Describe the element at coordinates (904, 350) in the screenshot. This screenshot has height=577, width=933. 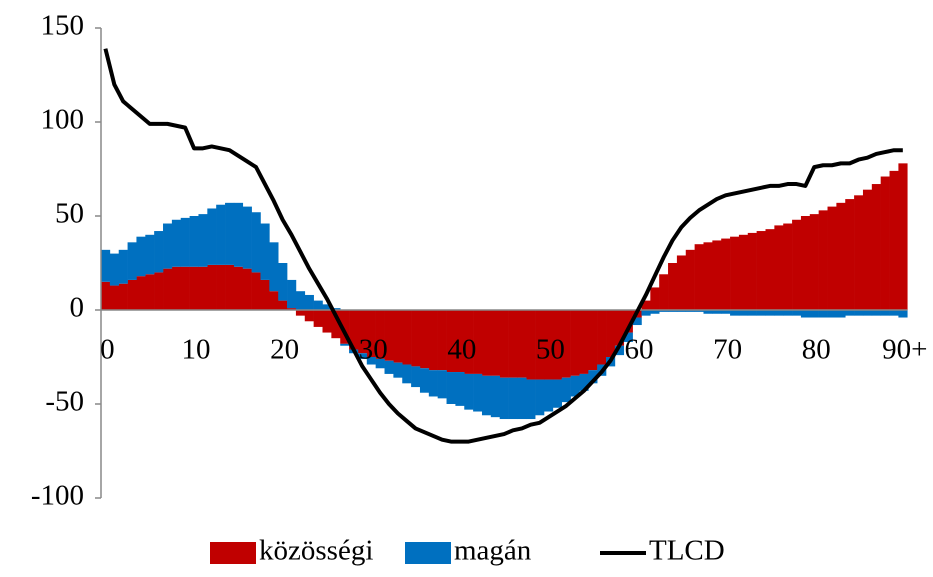
I see `x-tick-label: 90+` at that location.